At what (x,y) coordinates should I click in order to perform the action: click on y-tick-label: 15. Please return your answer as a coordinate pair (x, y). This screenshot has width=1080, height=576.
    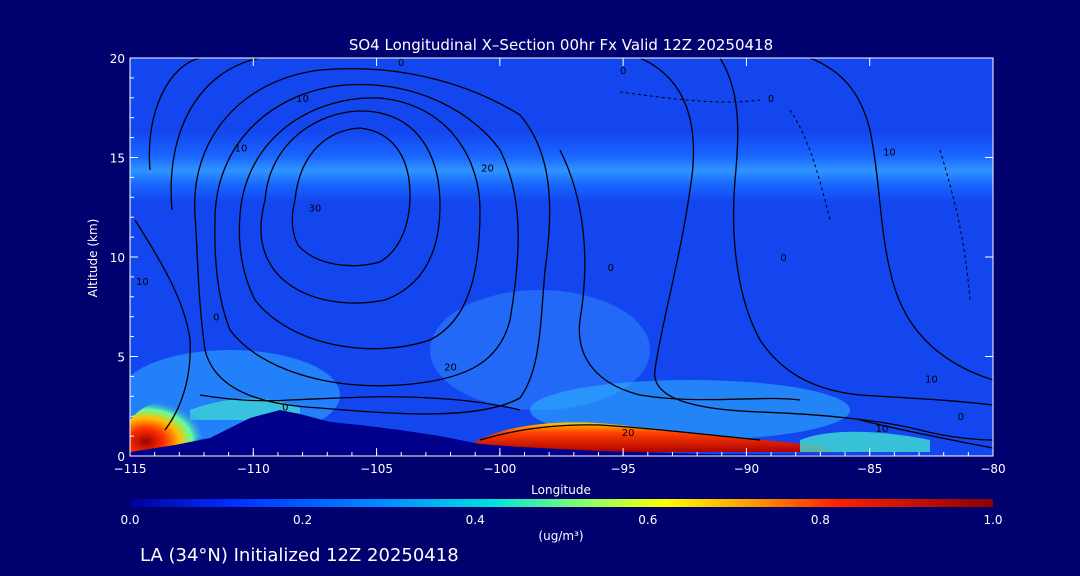
    Looking at the image, I should click on (117, 159).